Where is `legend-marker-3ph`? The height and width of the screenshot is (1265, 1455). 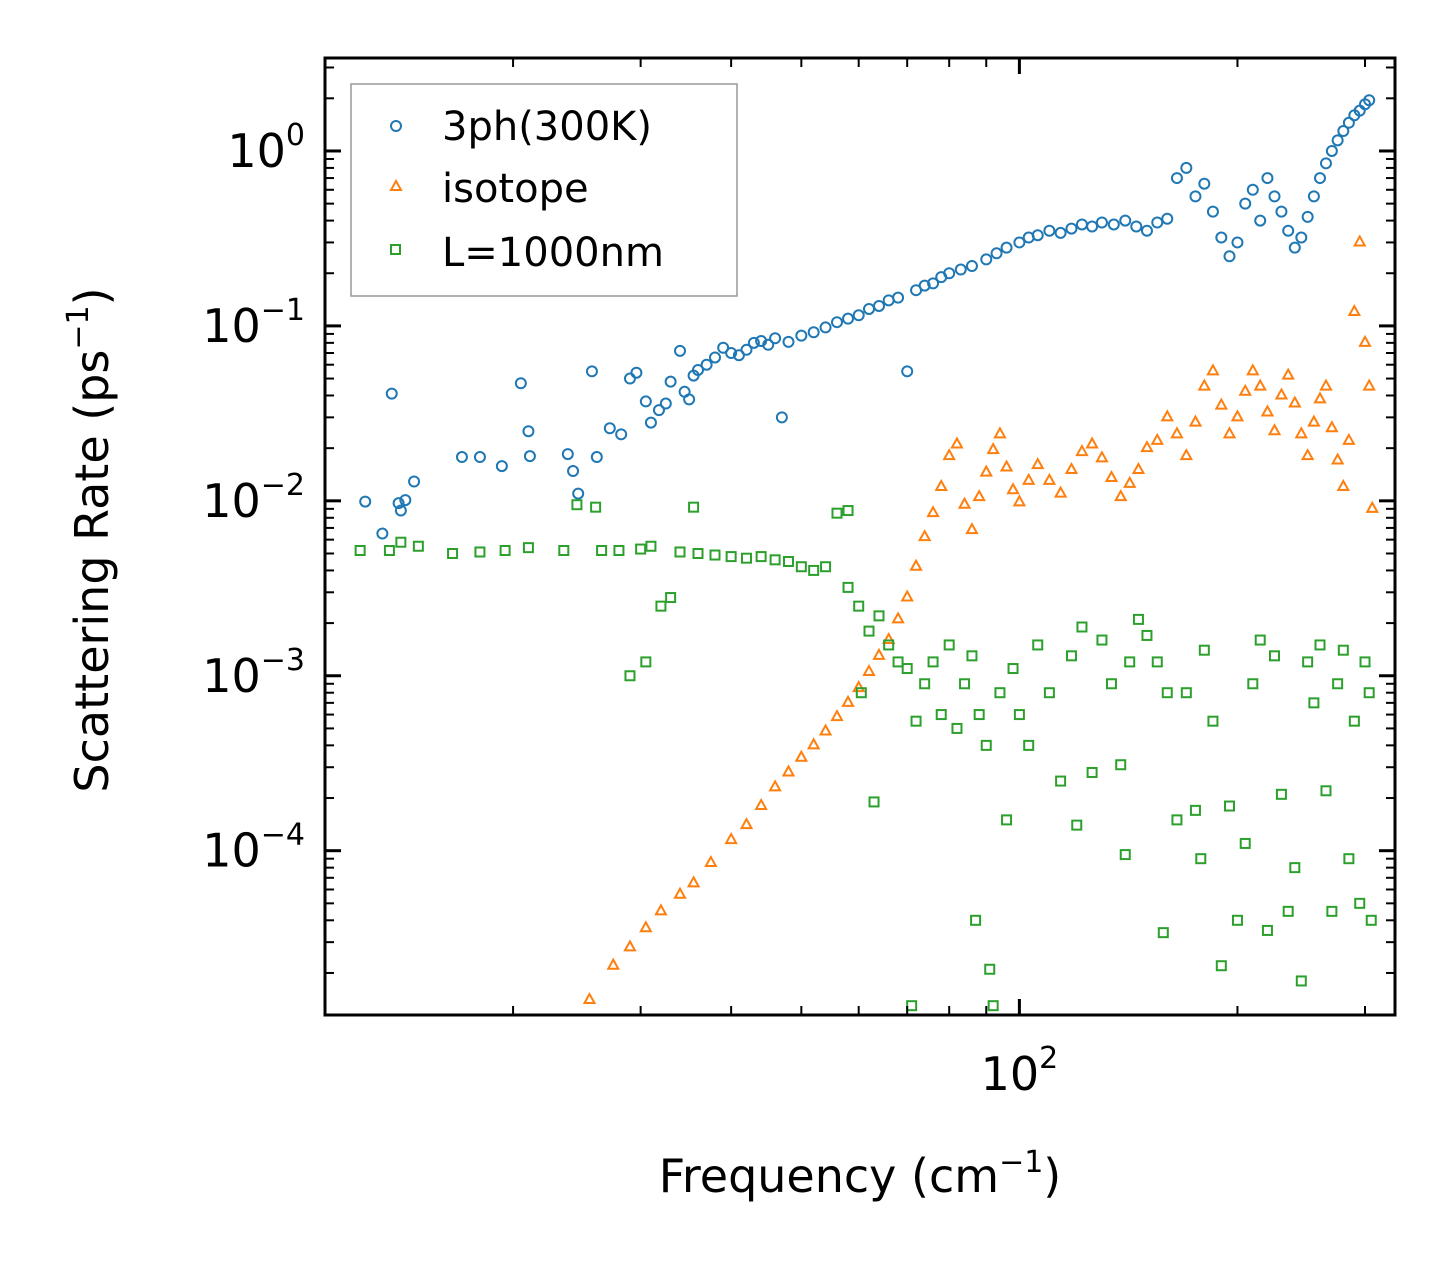 legend-marker-3ph is located at coordinates (396, 126).